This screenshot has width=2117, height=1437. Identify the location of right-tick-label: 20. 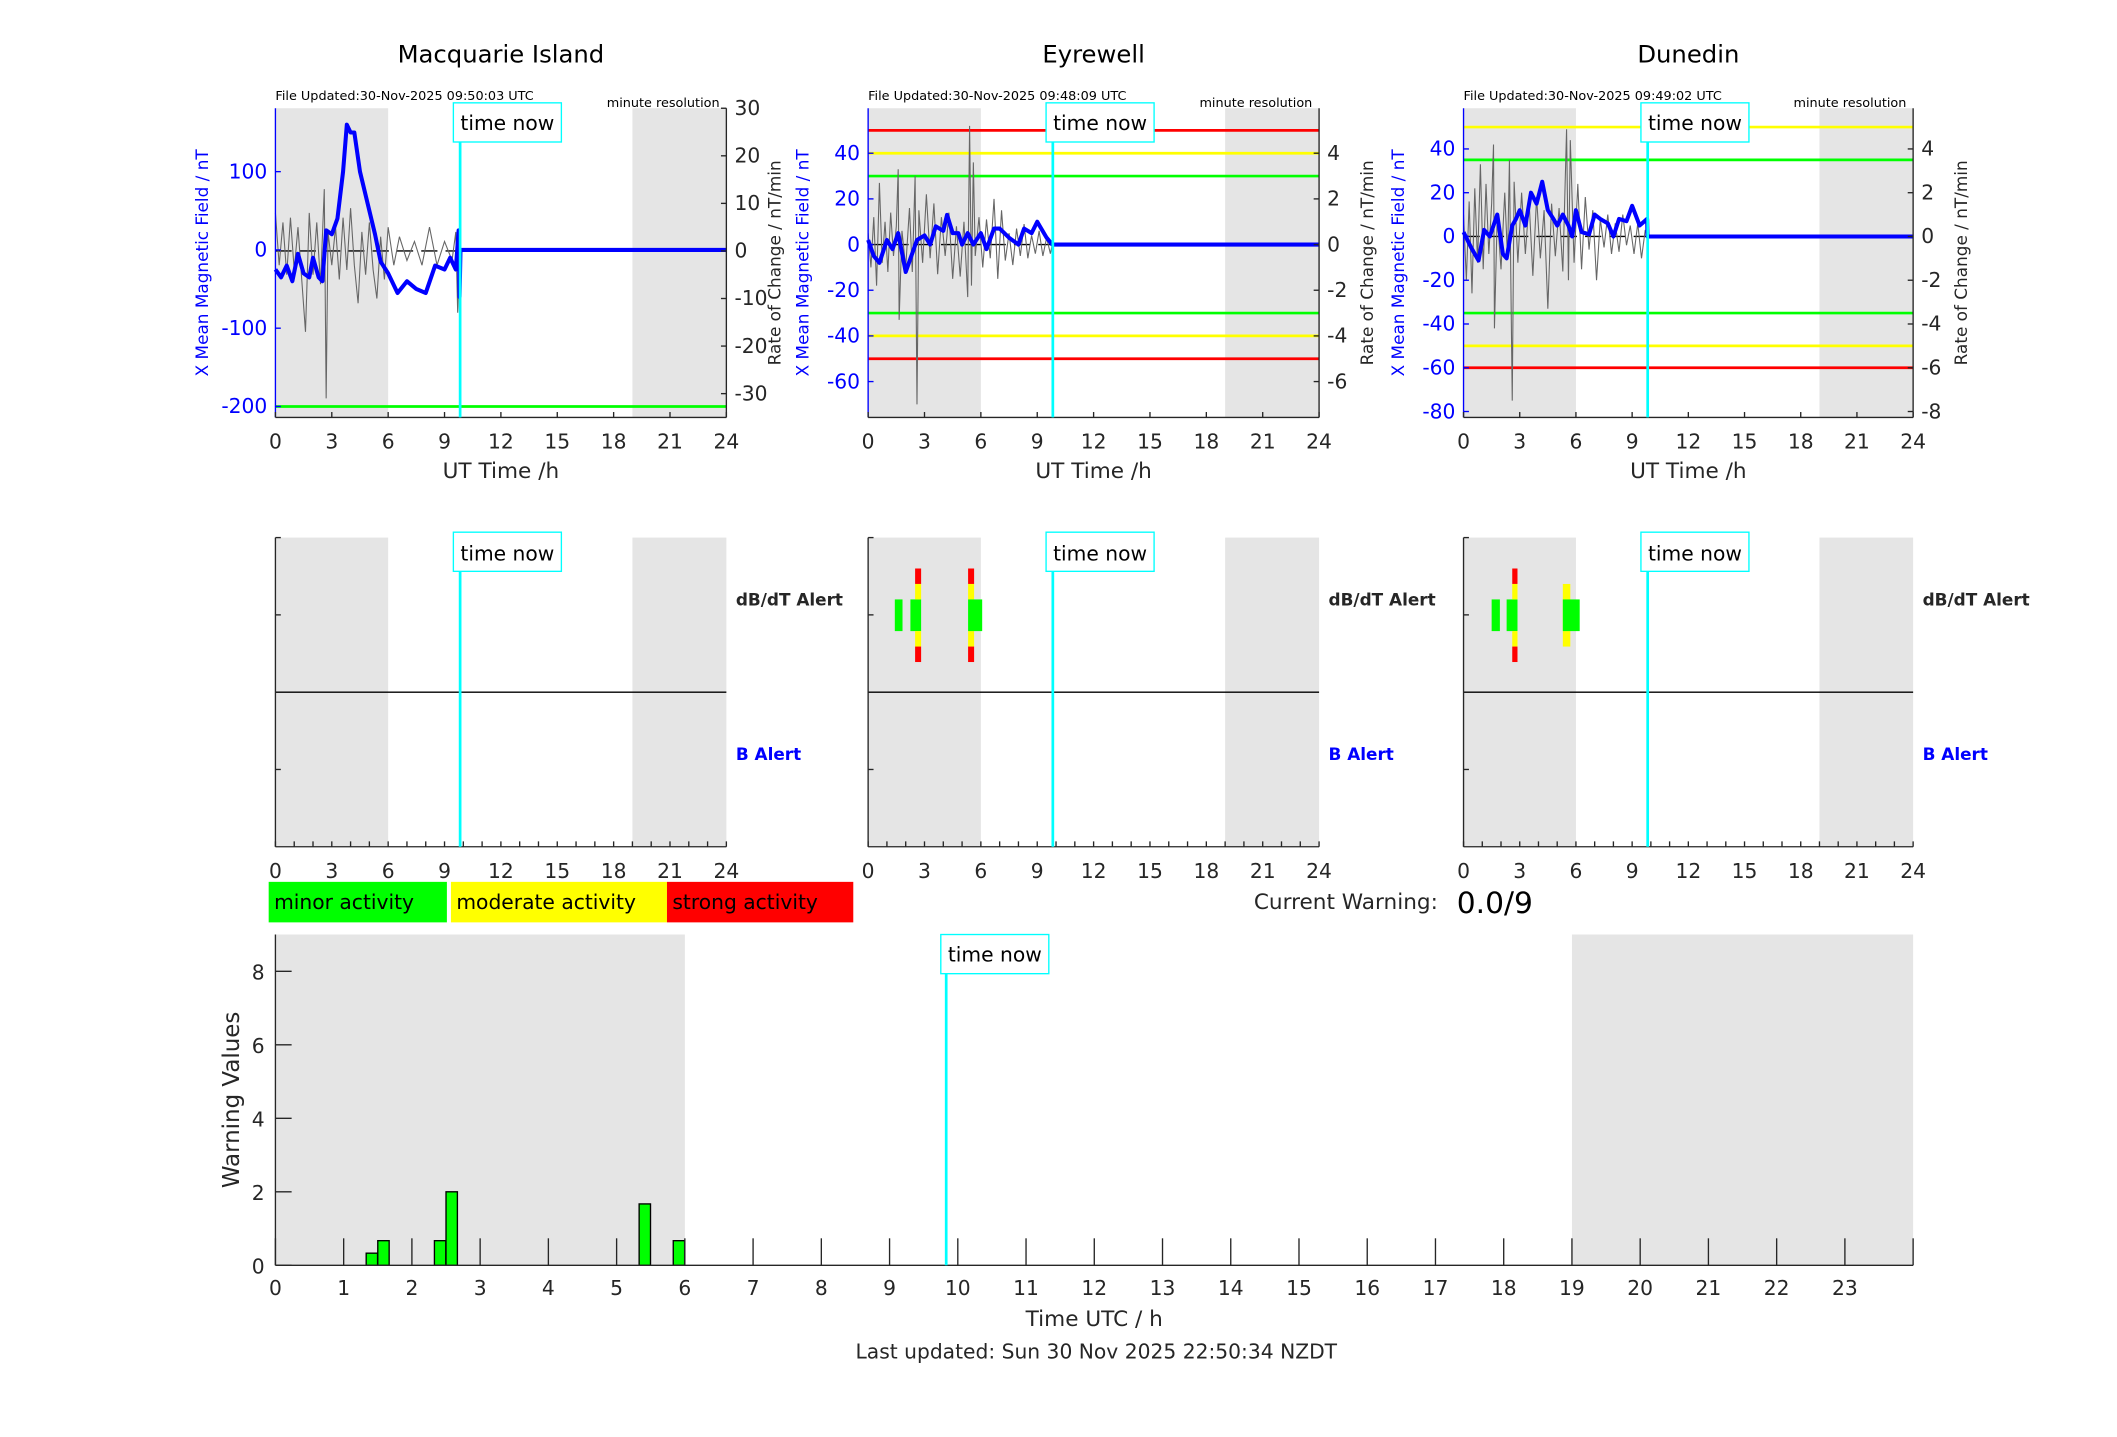
(747, 156).